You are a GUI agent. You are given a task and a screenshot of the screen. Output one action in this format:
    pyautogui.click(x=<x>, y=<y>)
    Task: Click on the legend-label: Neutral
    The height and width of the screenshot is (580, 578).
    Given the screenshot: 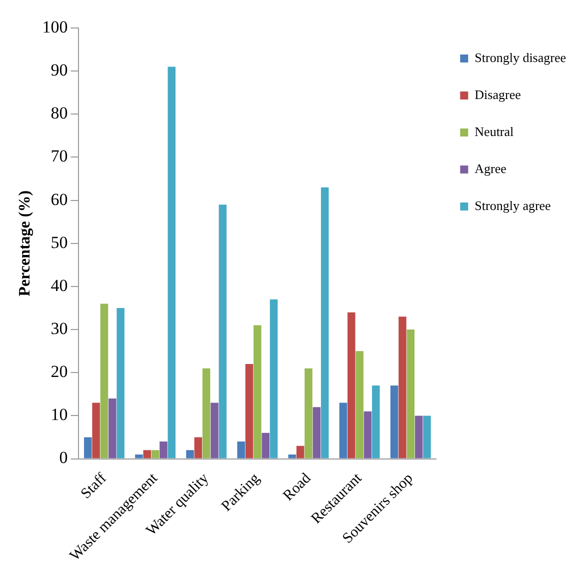 What is the action you would take?
    pyautogui.click(x=494, y=131)
    